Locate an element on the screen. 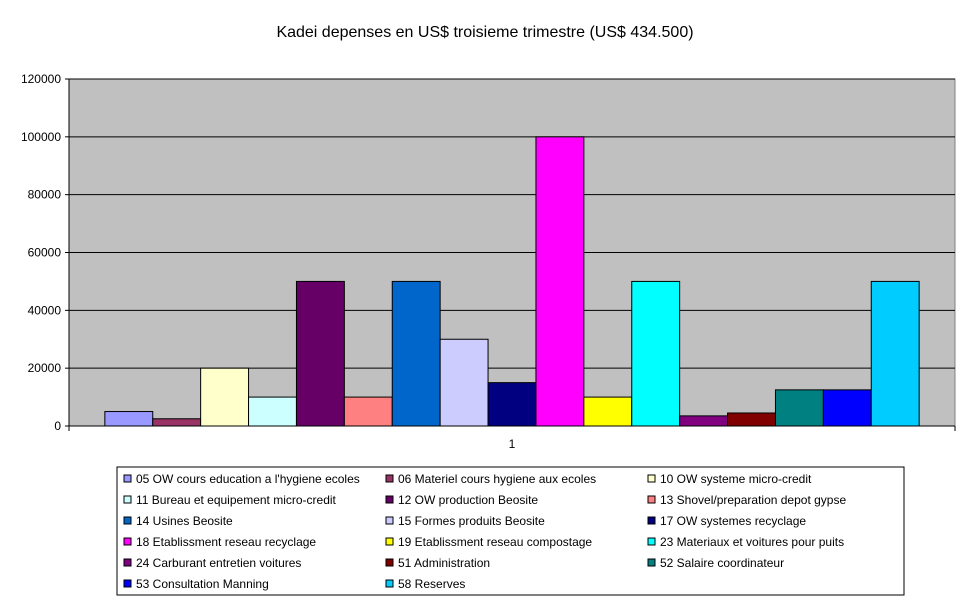 The image size is (970, 604). y-tick-label: 80000 is located at coordinates (45, 195).